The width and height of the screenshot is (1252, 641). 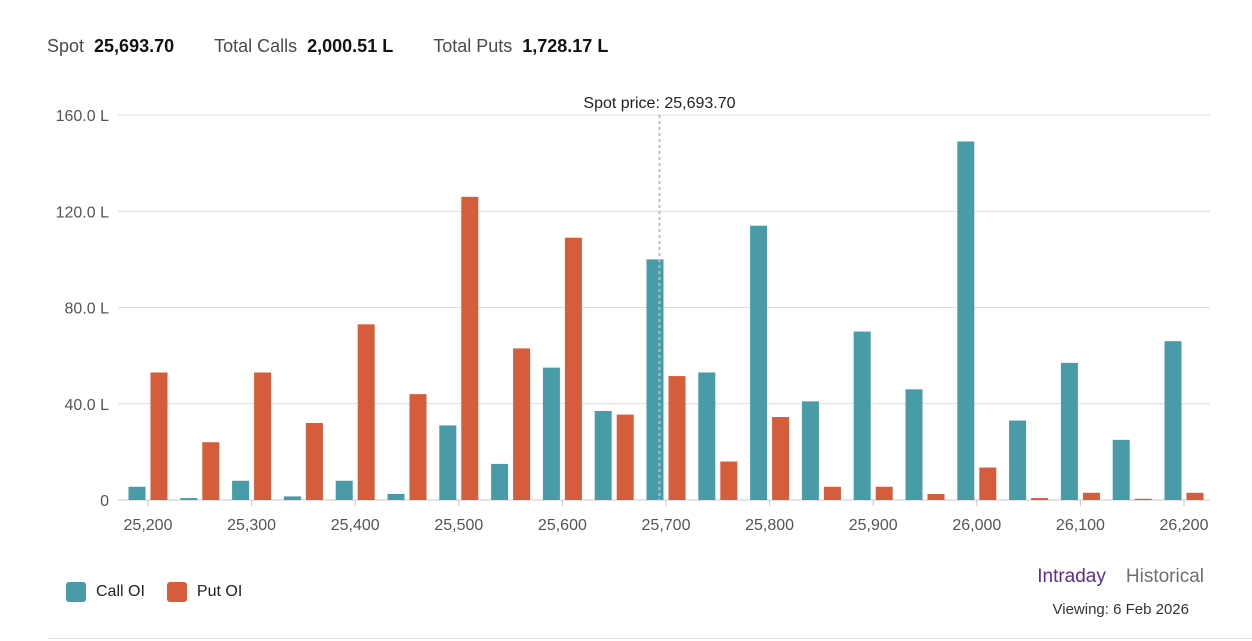 I want to click on y-axis: 0 40.0 L 80.0 L 120.0 L 160.0 L, so click(x=82, y=309).